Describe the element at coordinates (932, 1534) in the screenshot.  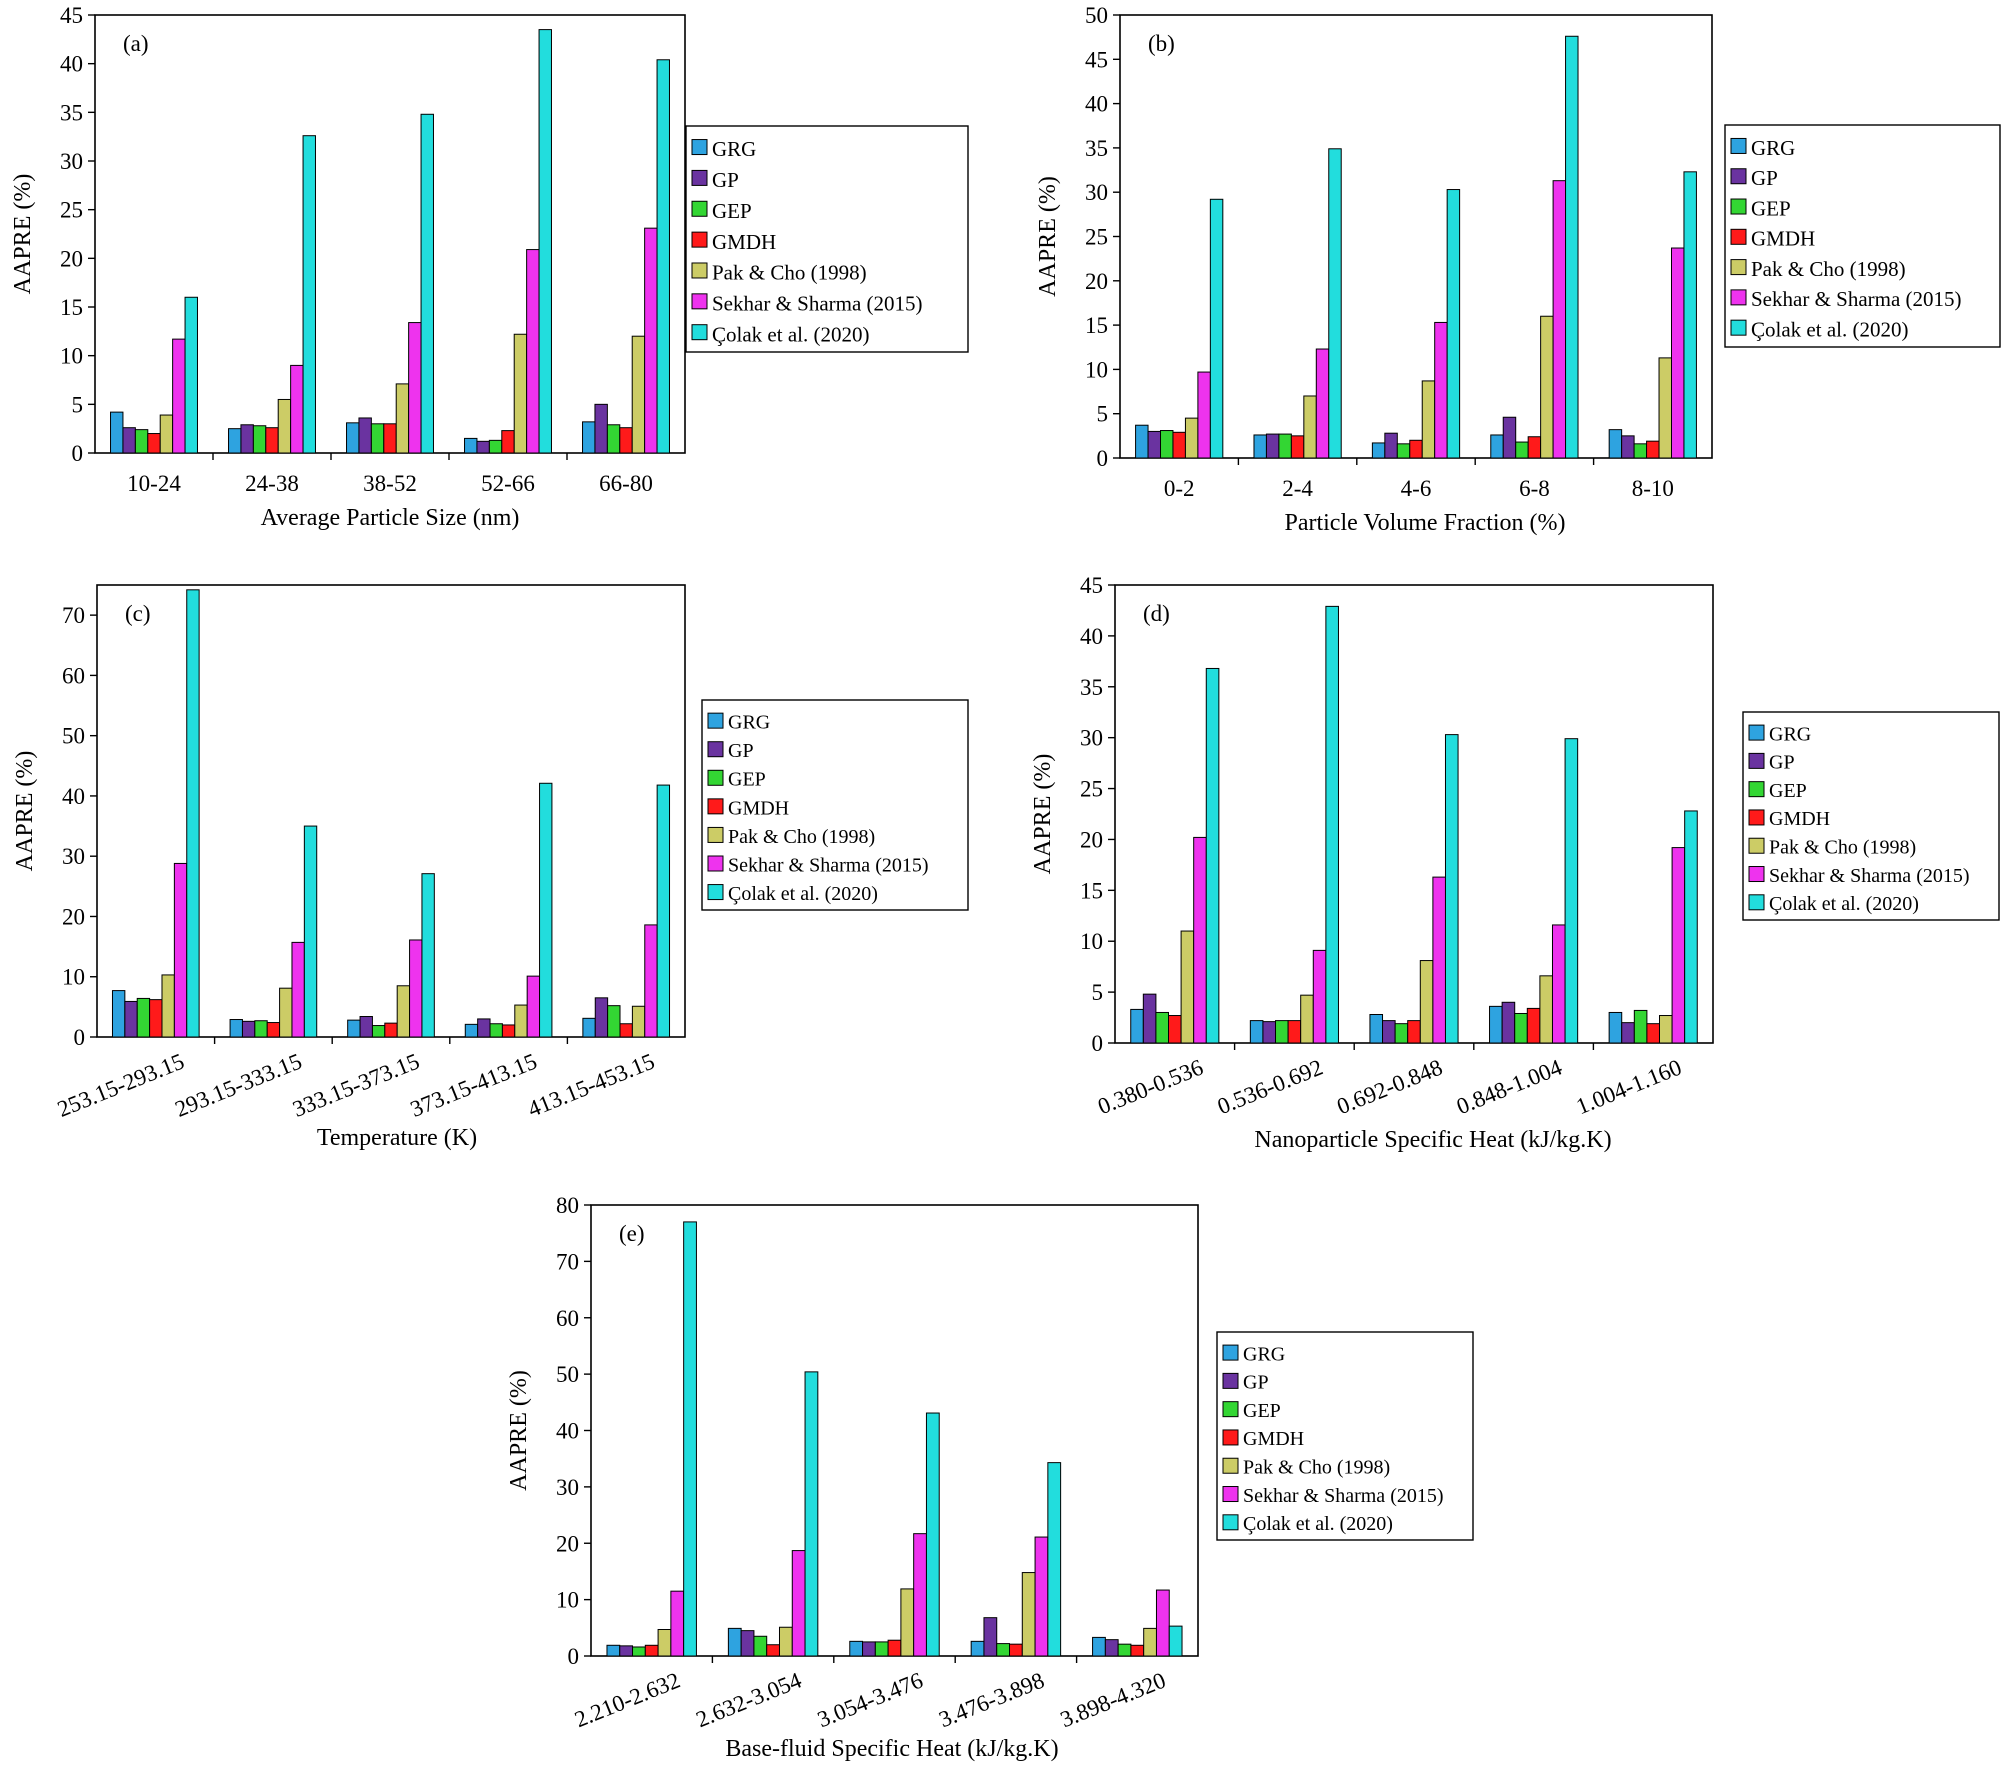
I see `bar--olak-et-al-2020-3.054-3.476` at that location.